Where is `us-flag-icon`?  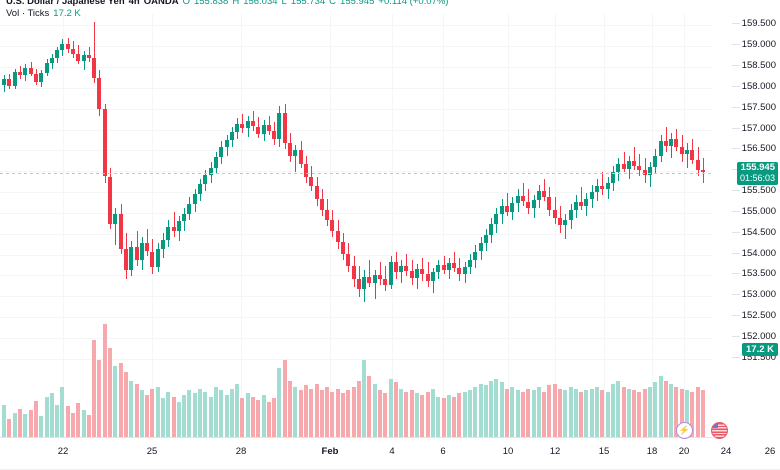
us-flag-icon is located at coordinates (719, 430).